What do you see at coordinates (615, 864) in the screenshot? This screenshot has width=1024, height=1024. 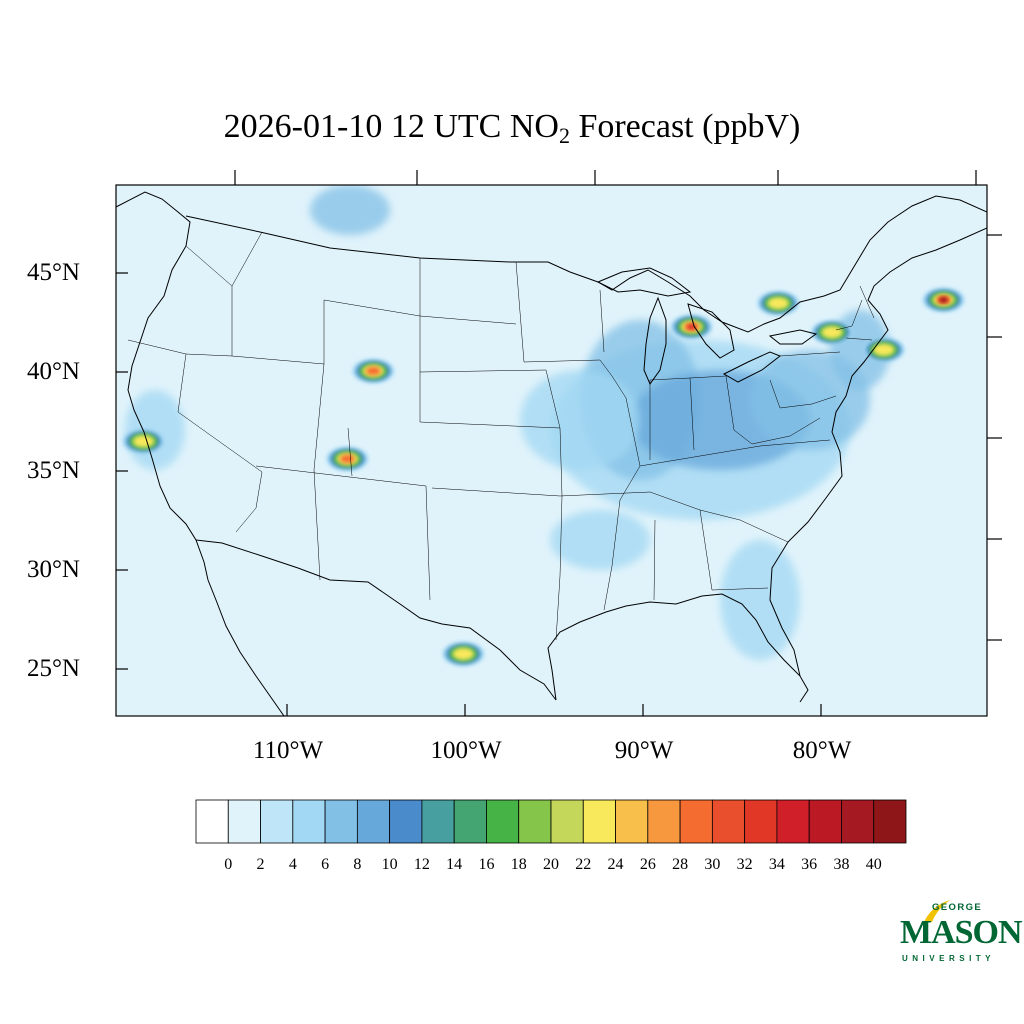 I see `colorbar-label: 24` at bounding box center [615, 864].